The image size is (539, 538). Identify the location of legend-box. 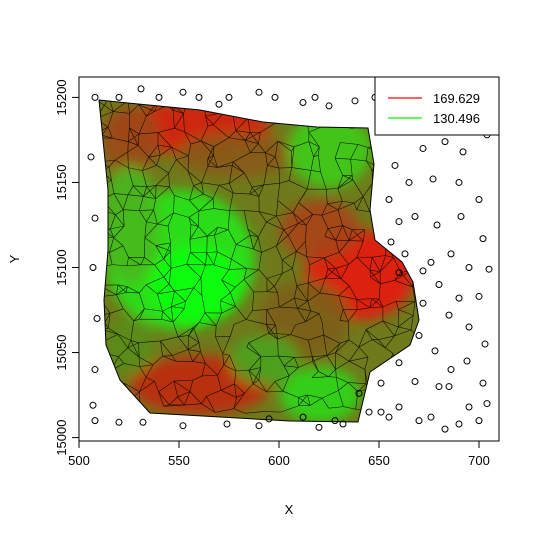
(437, 106).